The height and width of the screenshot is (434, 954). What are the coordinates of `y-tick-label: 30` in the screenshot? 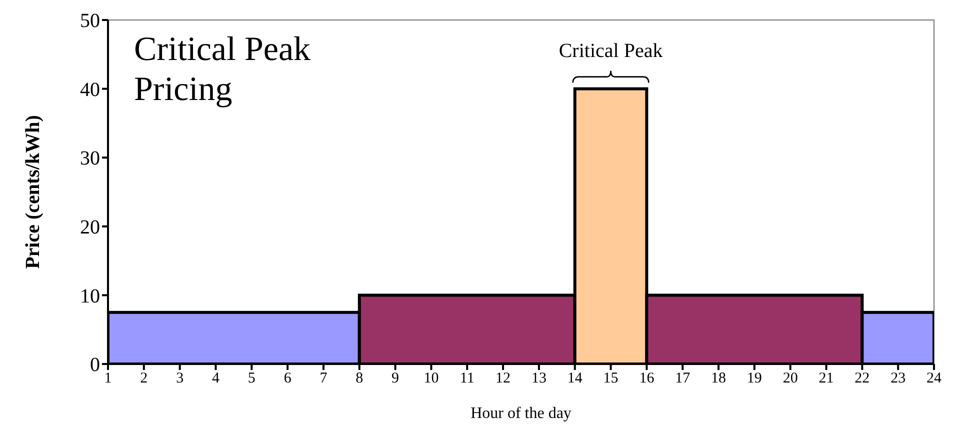 It's located at (90, 159).